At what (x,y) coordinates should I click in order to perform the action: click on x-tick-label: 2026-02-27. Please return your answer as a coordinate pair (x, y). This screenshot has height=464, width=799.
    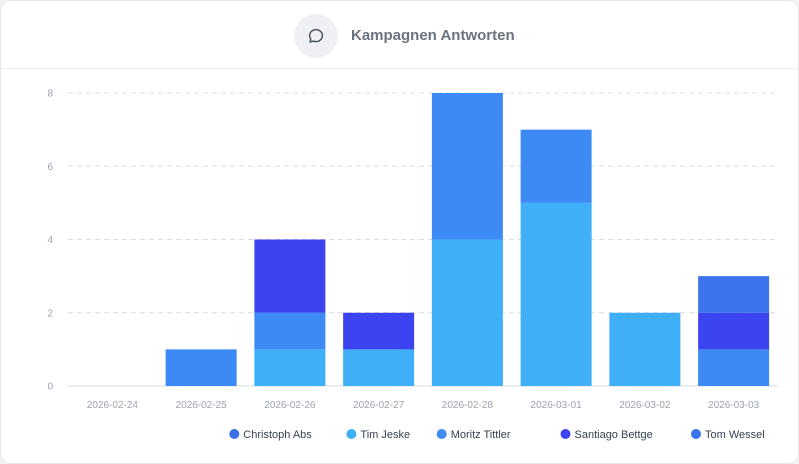
    Looking at the image, I should click on (379, 405).